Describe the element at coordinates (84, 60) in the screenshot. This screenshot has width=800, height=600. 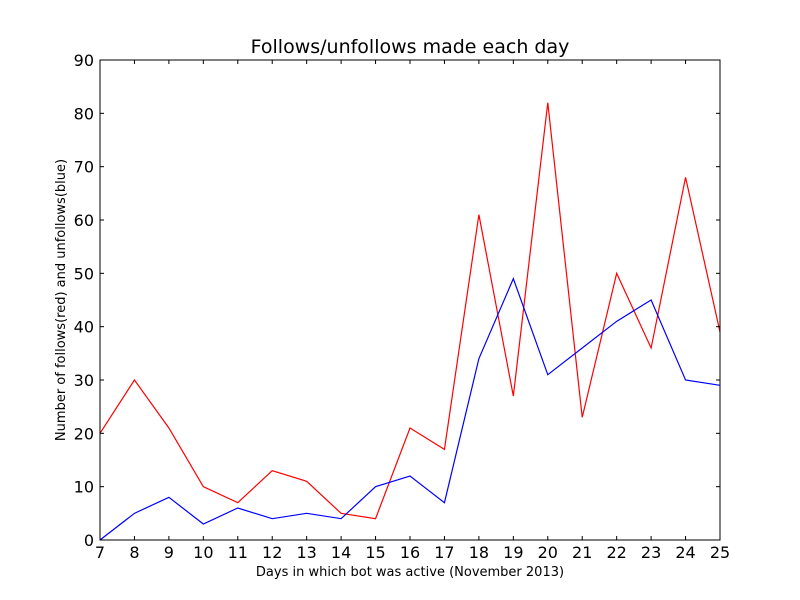
I see `y-tick-label-9: 90` at that location.